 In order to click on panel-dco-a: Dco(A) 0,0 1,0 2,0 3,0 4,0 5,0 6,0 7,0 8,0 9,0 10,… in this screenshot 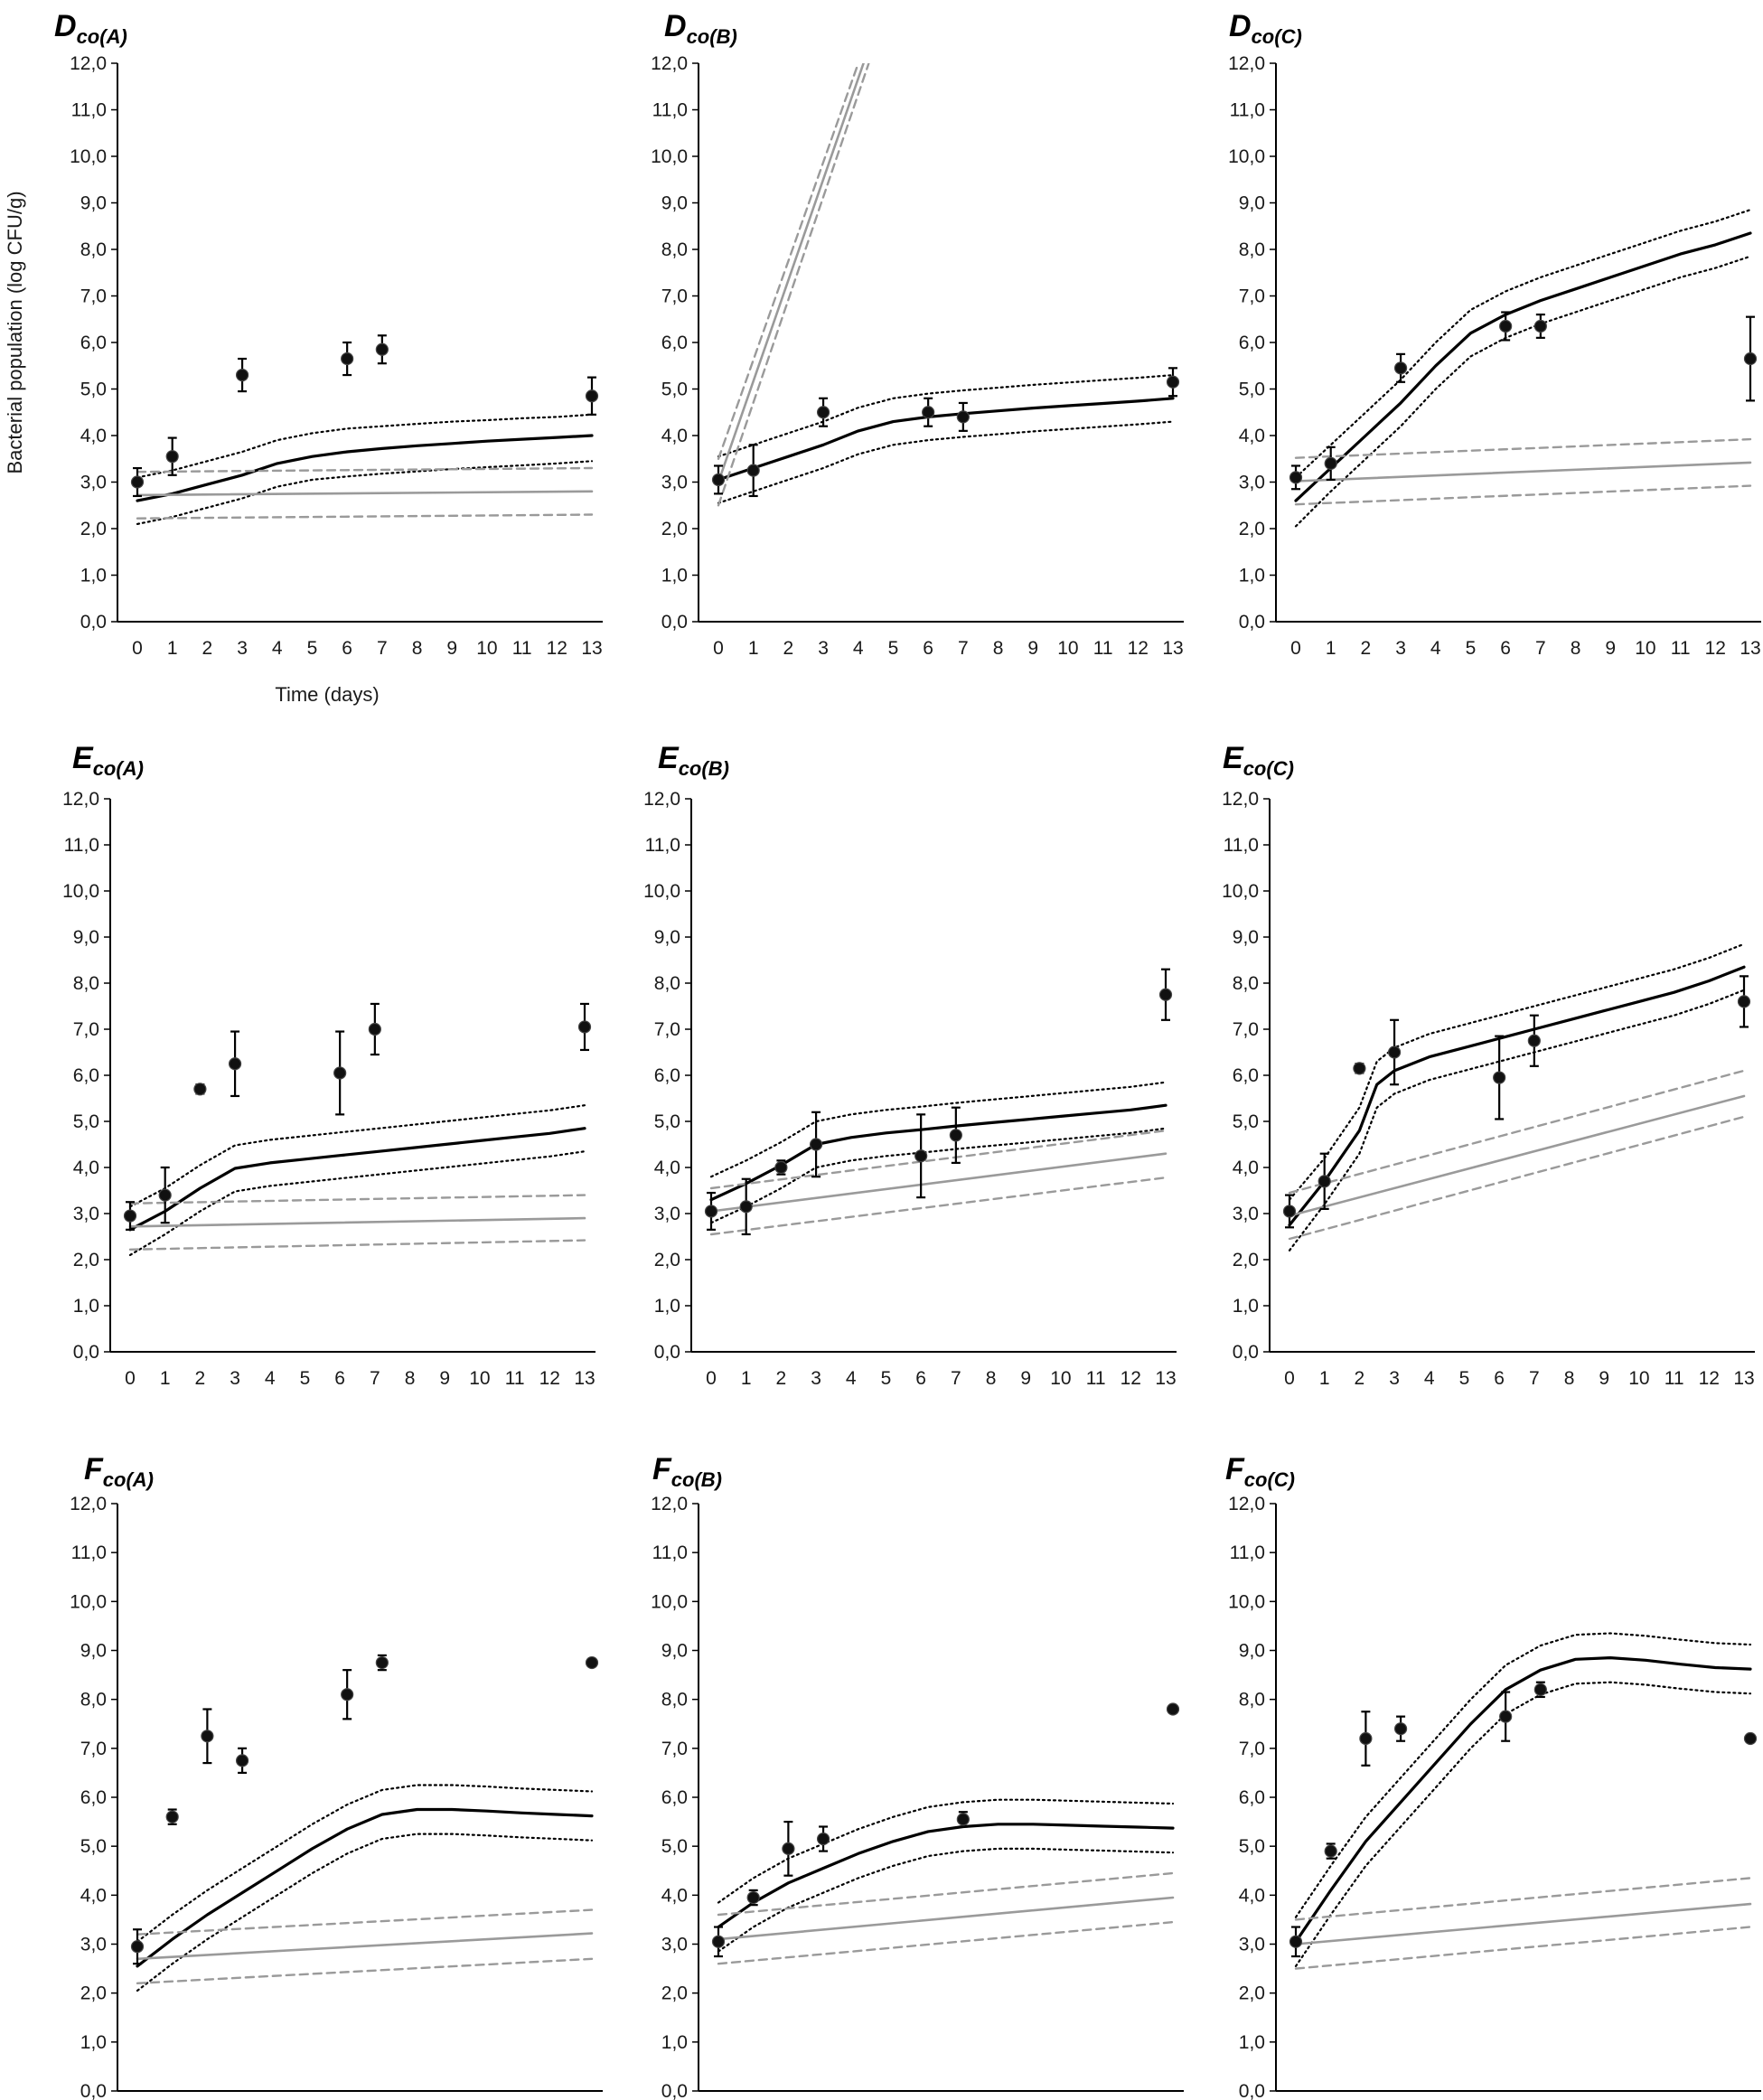, I will do `click(328, 334)`.